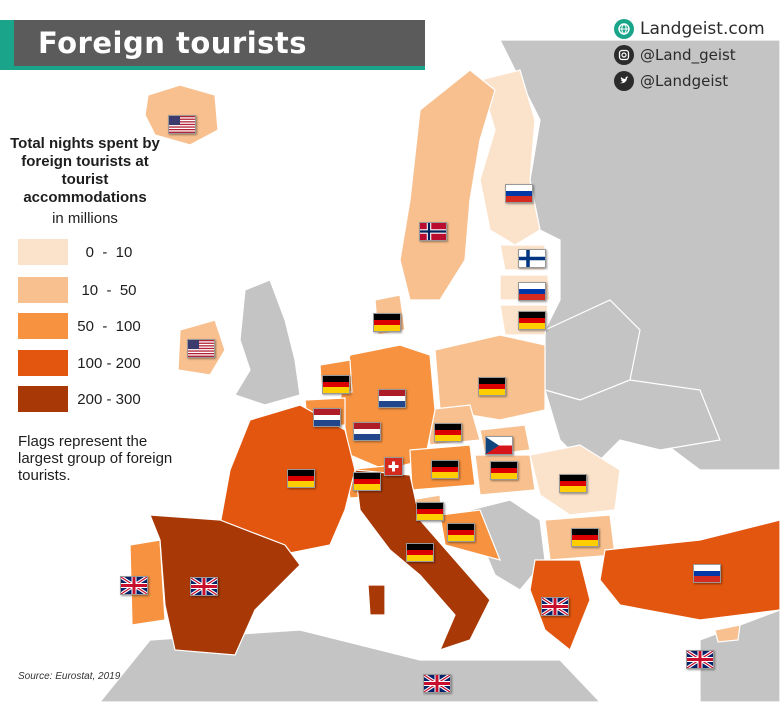 This screenshot has width=780, height=702. What do you see at coordinates (448, 432) in the screenshot?
I see `flag-czechia` at bounding box center [448, 432].